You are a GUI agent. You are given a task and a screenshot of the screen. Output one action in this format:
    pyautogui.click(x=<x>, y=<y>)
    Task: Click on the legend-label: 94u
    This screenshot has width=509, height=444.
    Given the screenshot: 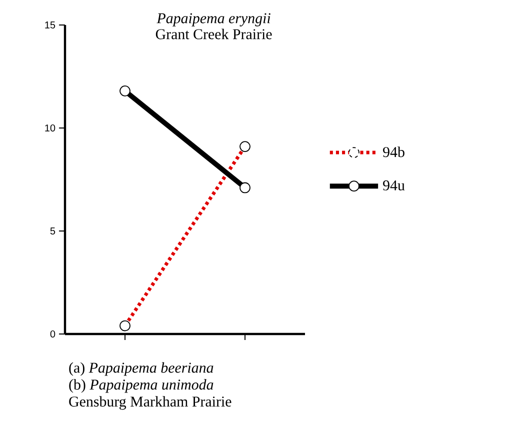 What is the action you would take?
    pyautogui.click(x=394, y=185)
    